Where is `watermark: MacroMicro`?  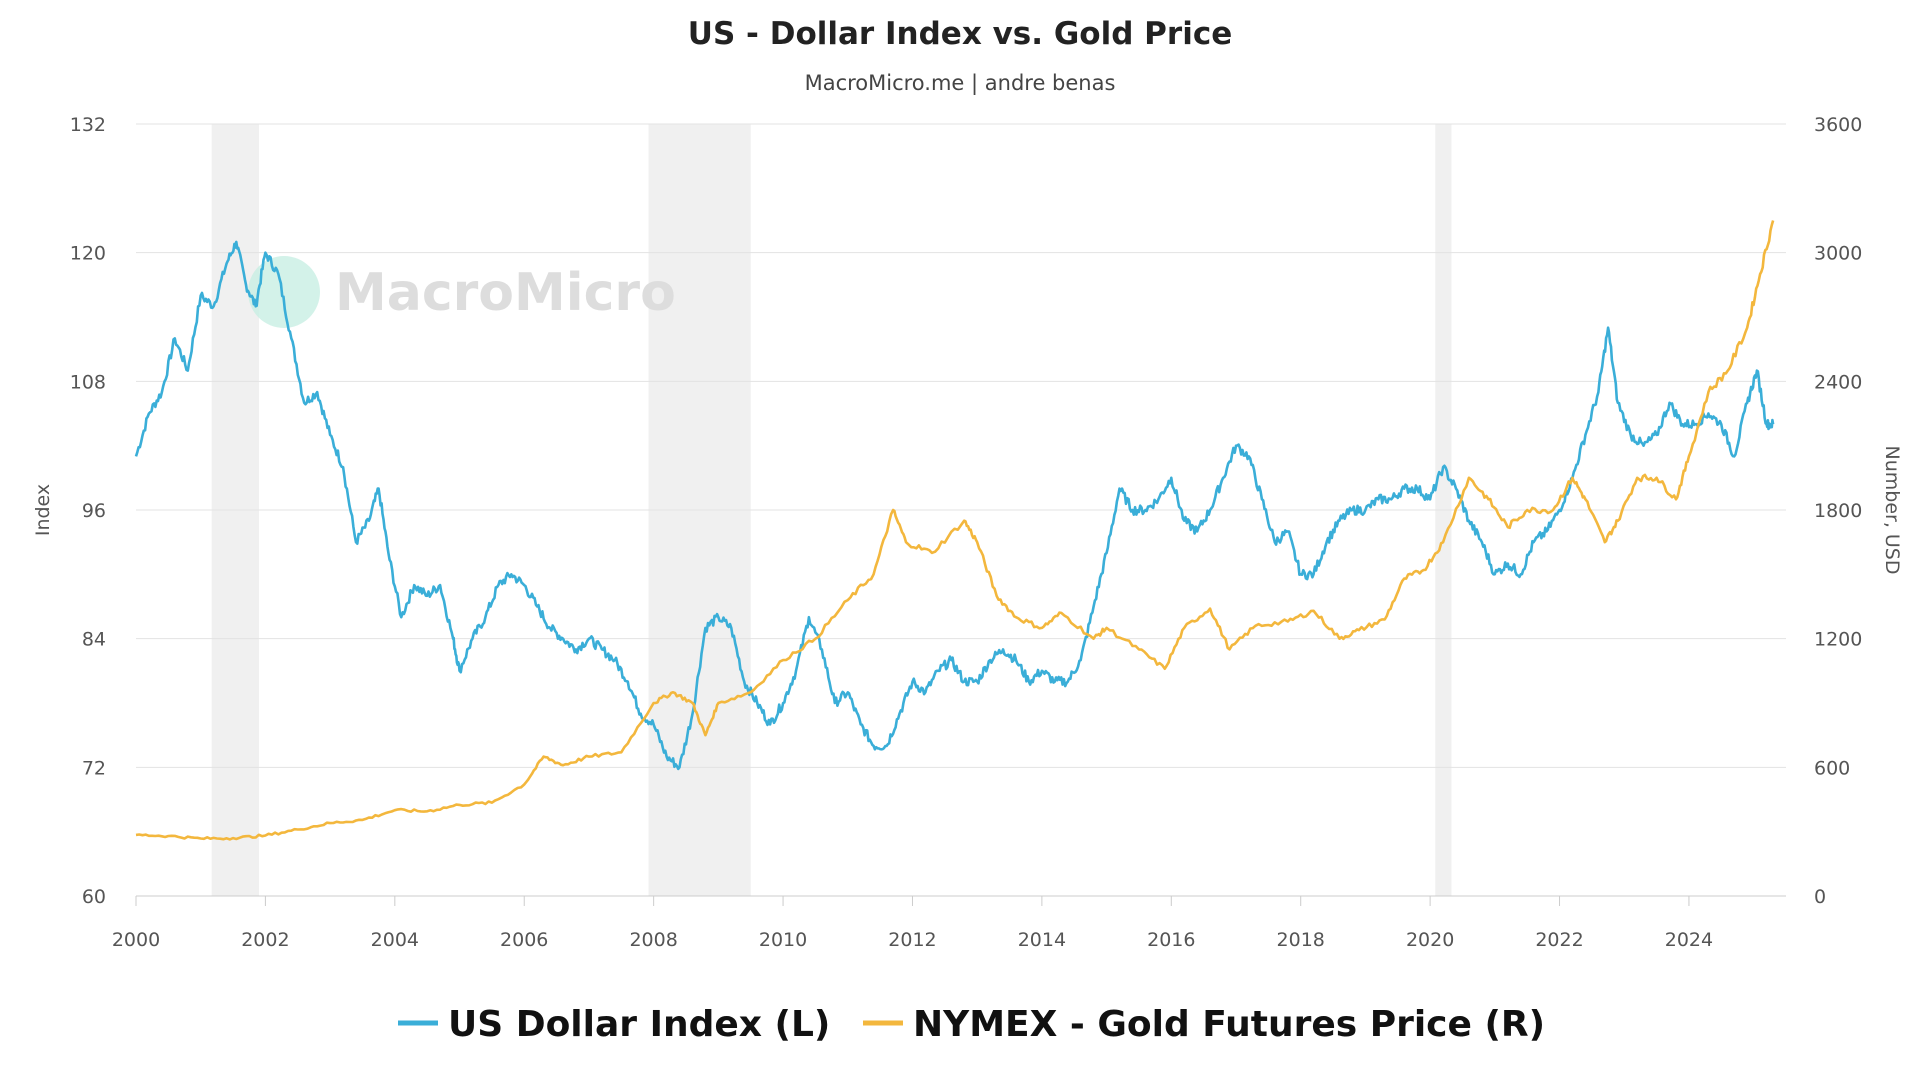 watermark: MacroMicro is located at coordinates (462, 292).